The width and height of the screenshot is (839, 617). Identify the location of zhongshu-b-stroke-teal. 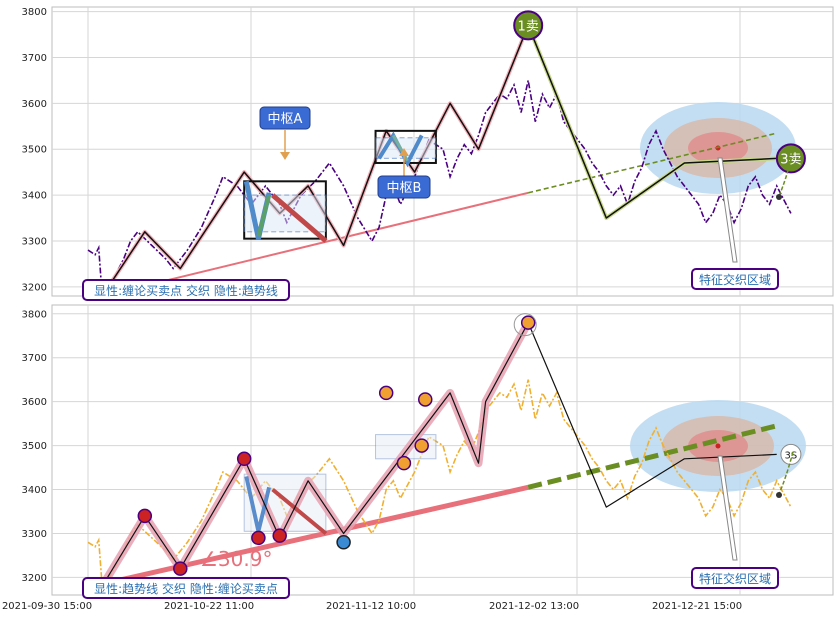
(400, 148).